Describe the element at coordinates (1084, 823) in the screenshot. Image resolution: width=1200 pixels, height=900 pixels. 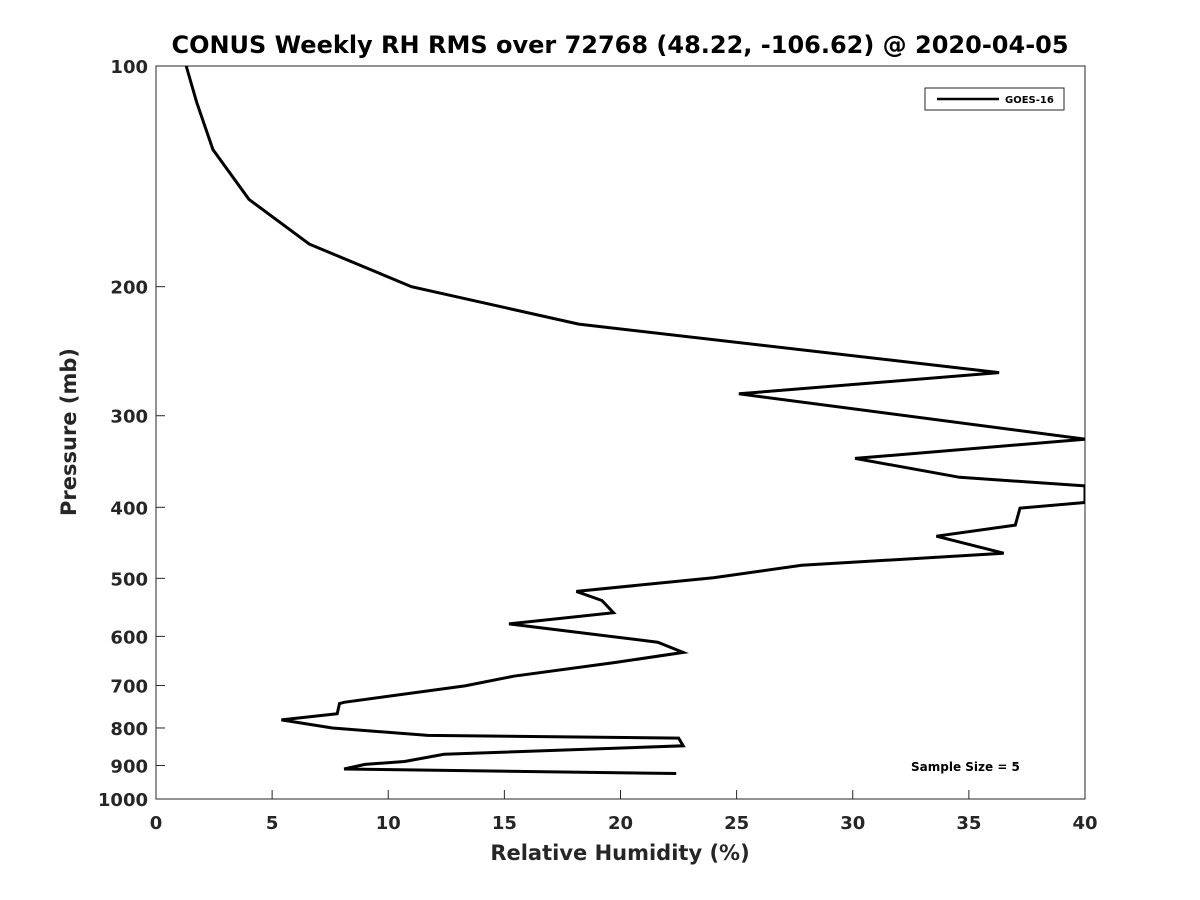
I see `x-tick-label: 40` at that location.